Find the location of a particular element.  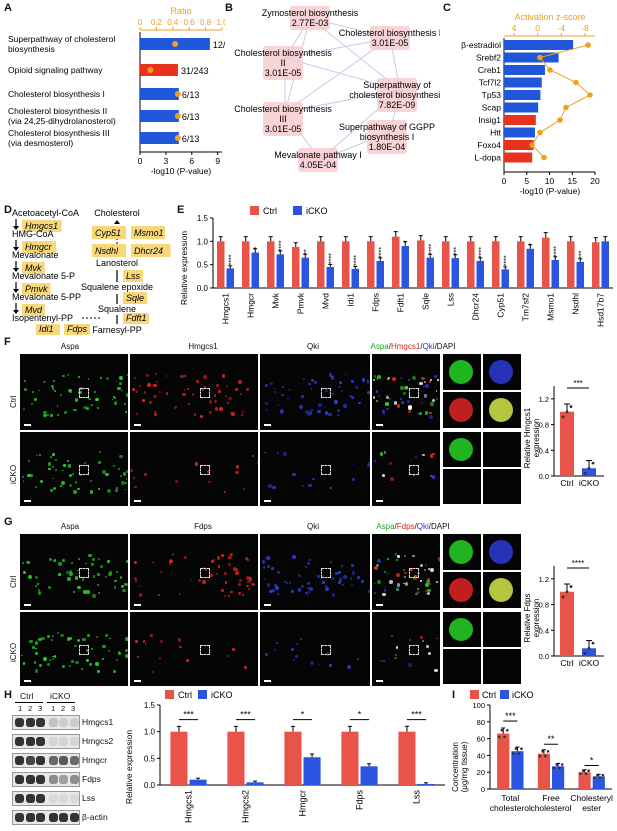

i-legend-ctrl-swatch is located at coordinates (474, 694).